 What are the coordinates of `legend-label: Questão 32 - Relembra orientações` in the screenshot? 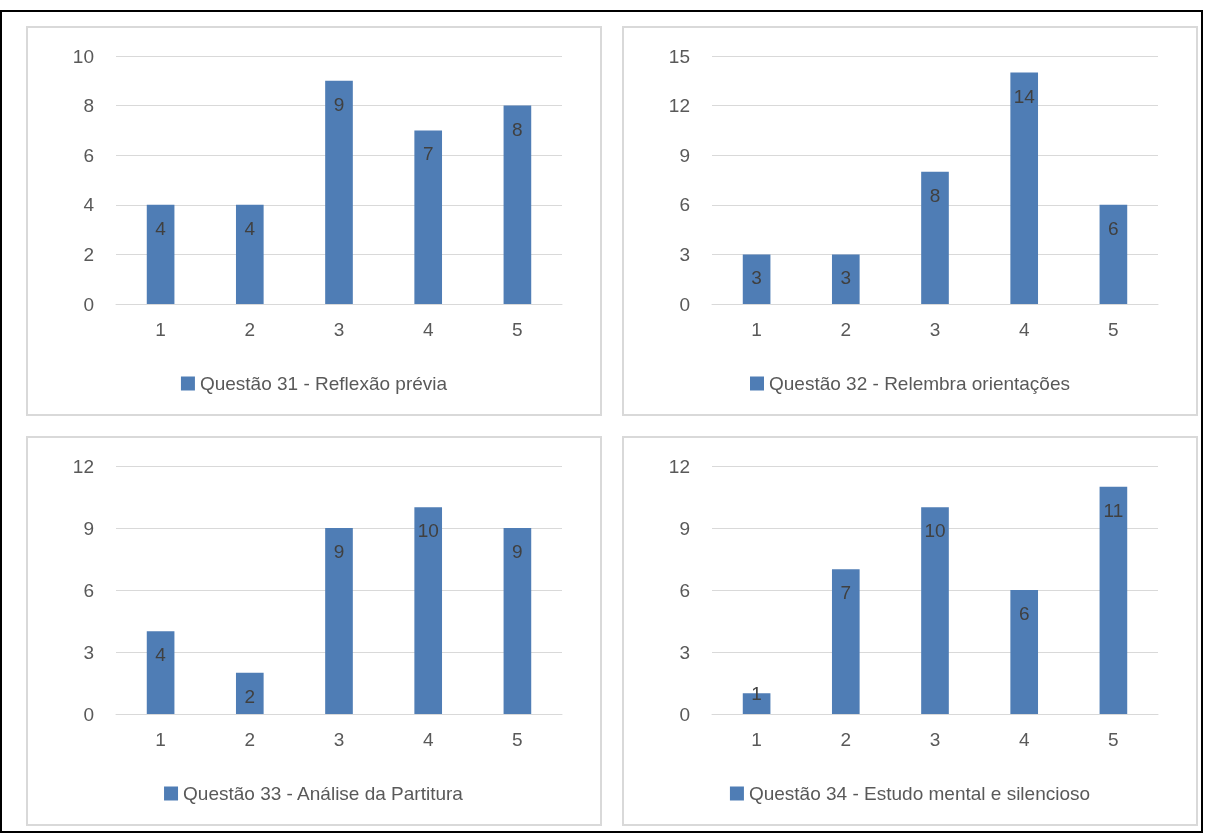 It's located at (919, 383).